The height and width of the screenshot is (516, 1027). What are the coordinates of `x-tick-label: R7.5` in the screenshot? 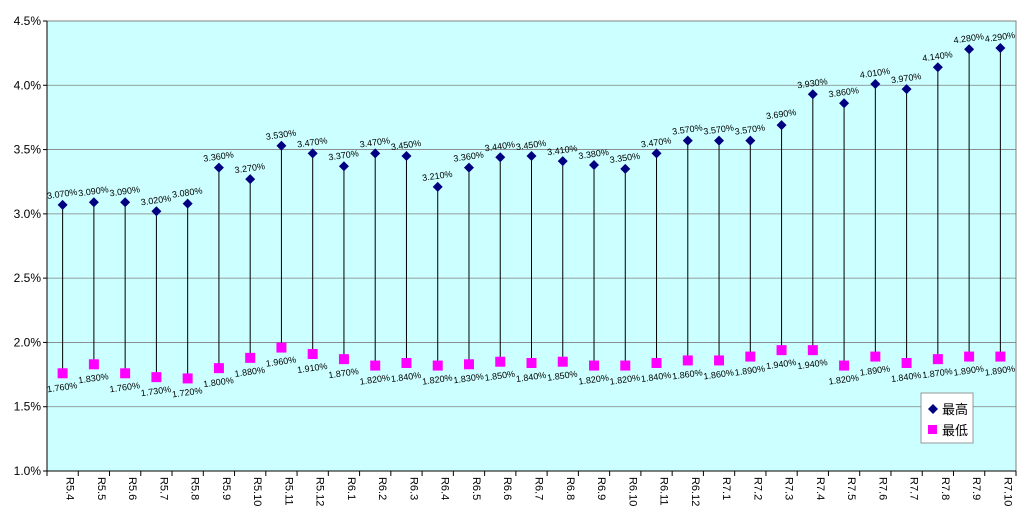 It's located at (851, 488).